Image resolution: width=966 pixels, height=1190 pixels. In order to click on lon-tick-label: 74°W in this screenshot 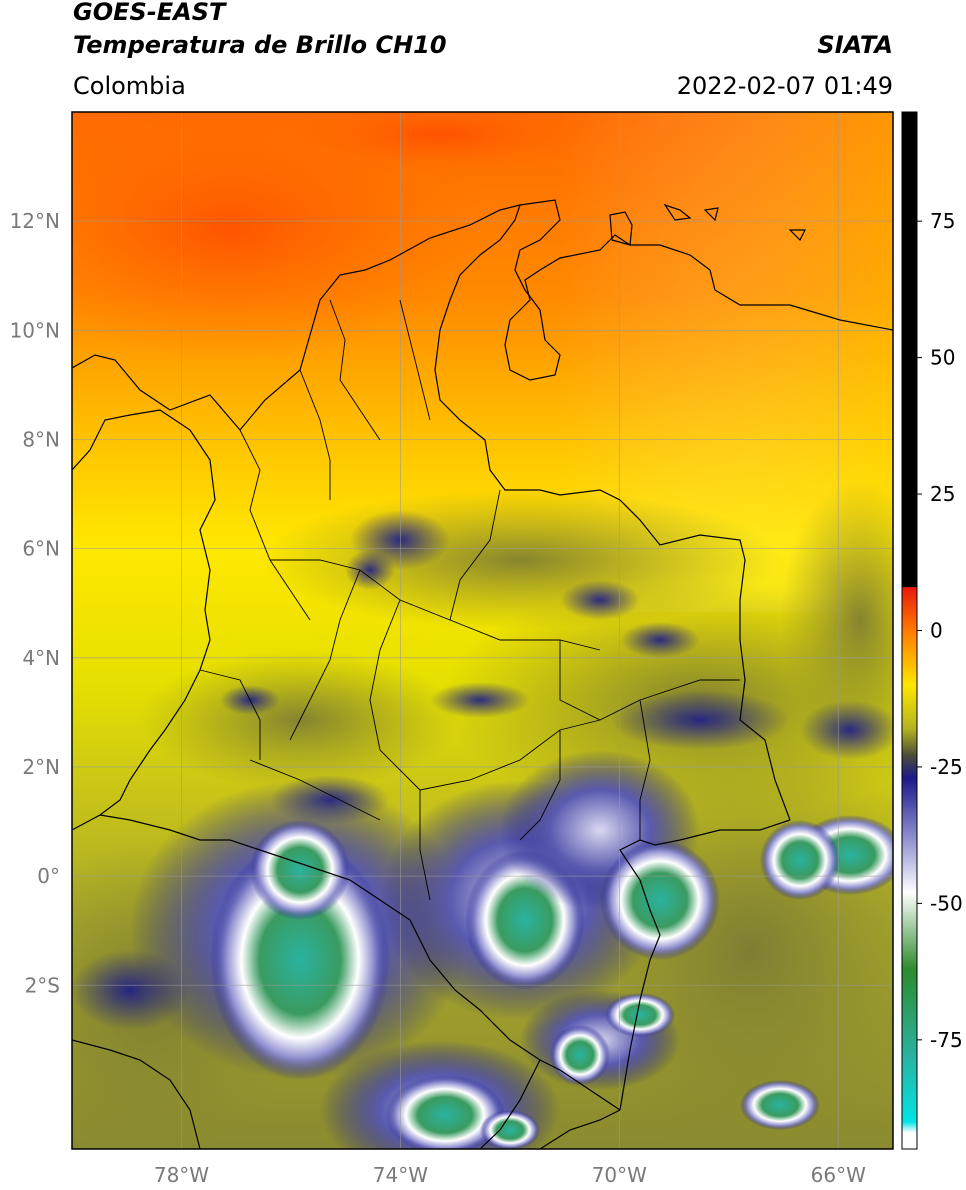, I will do `click(400, 1175)`.